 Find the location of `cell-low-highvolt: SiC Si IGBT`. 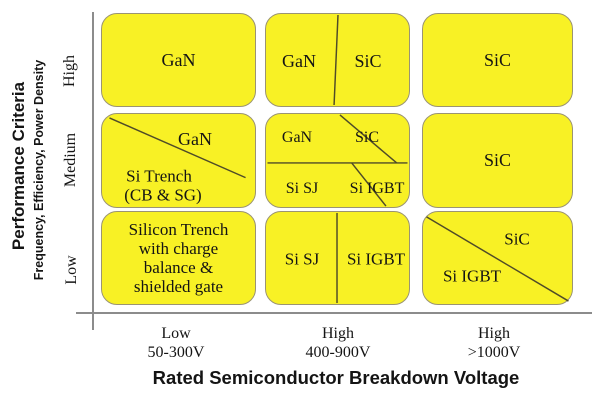

cell-low-highvolt: SiC Si IGBT is located at coordinates (497, 258).